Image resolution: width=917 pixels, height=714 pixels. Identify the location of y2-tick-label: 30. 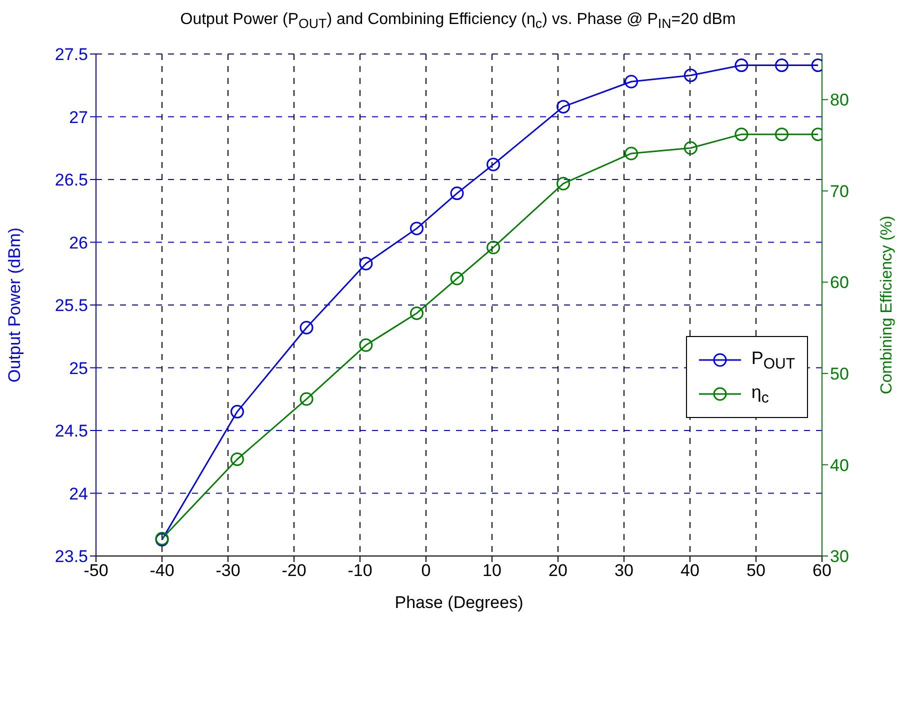
(839, 556).